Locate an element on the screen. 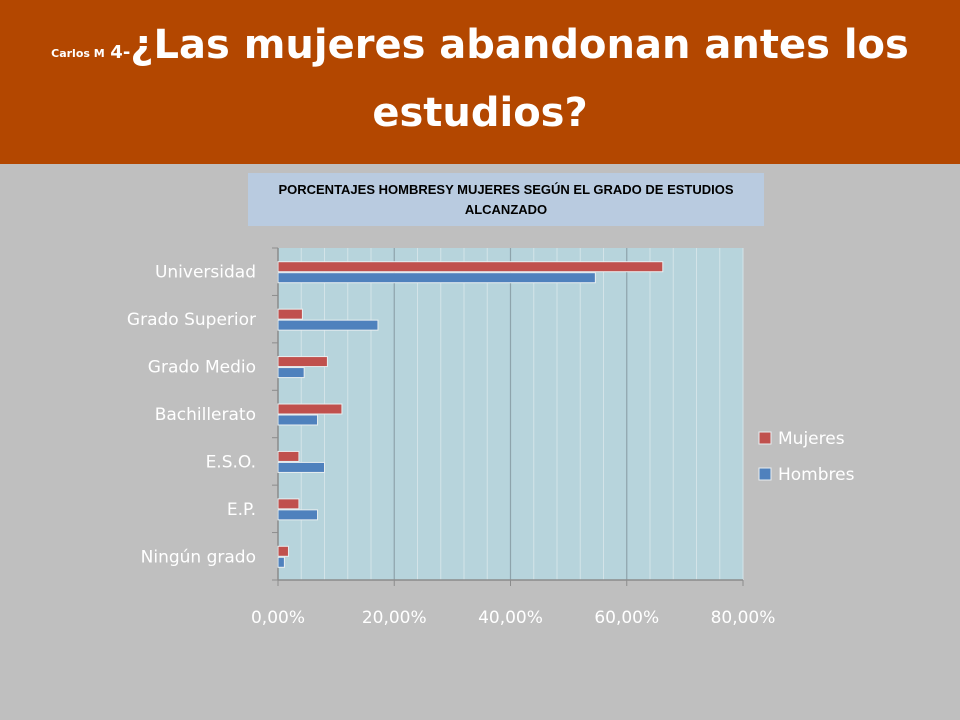 The height and width of the screenshot is (720, 960). slide-title-part1: ¿Las mujeres abandonan antes los is located at coordinates (519, 45).